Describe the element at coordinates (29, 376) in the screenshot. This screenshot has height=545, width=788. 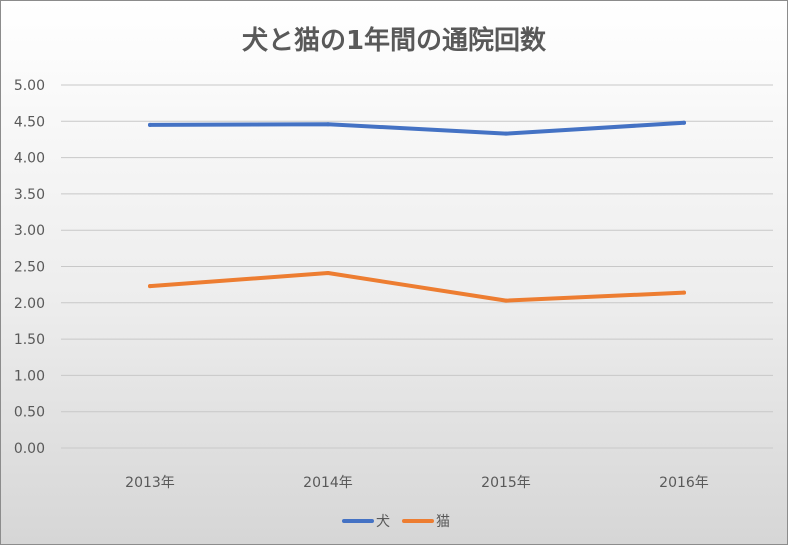
I see `y-tick-label: 1.00` at that location.